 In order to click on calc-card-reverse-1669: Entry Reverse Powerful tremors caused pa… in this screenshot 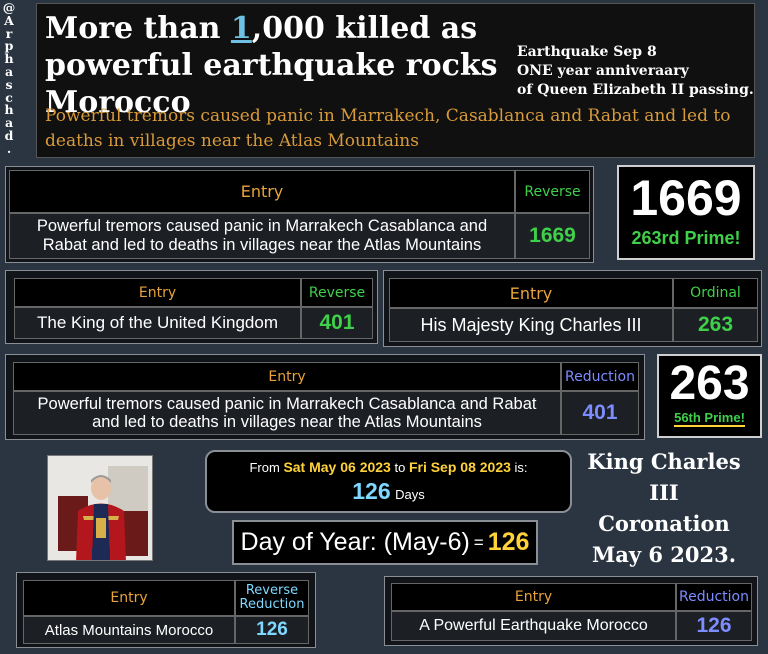, I will do `click(299, 214)`.